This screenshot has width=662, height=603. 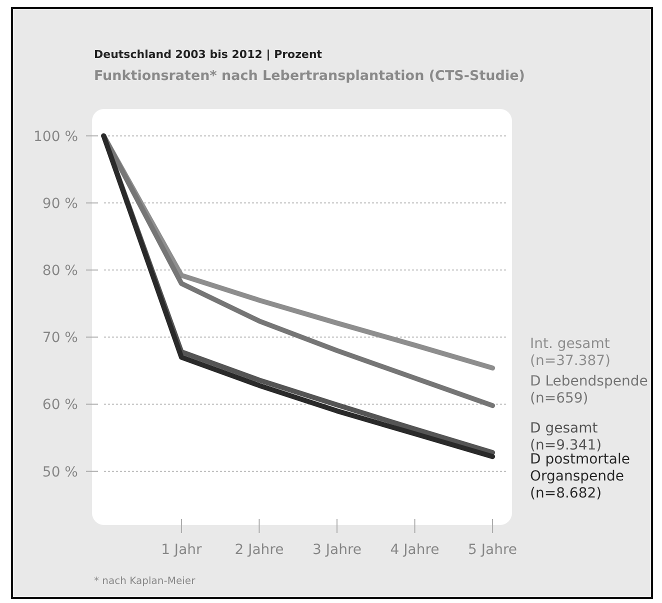 What do you see at coordinates (60, 472) in the screenshot?
I see `y-tick-label: 50 %` at bounding box center [60, 472].